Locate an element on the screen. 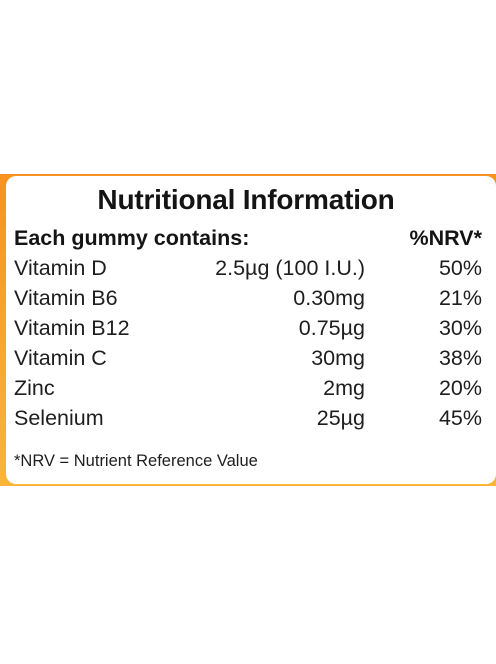  nutrient-name: Vitamin D is located at coordinates (60, 268).